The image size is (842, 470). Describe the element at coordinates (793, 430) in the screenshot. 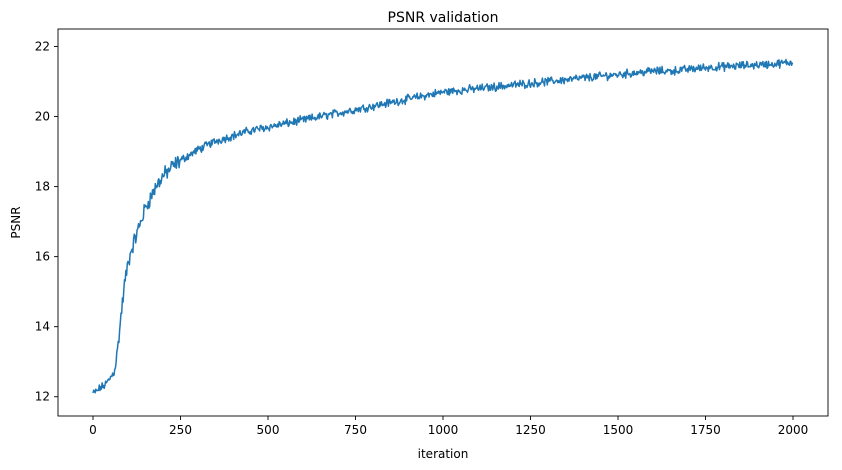

I see `x-tick-label: 2000` at that location.